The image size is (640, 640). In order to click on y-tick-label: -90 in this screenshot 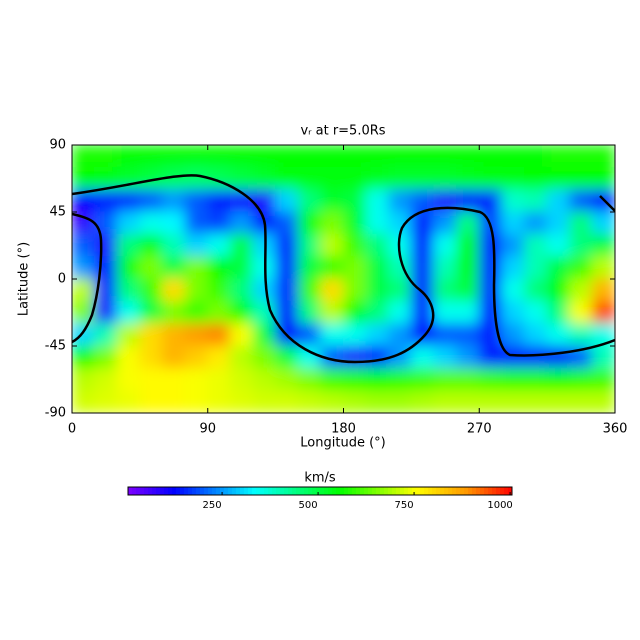, I will do `click(55, 413)`.